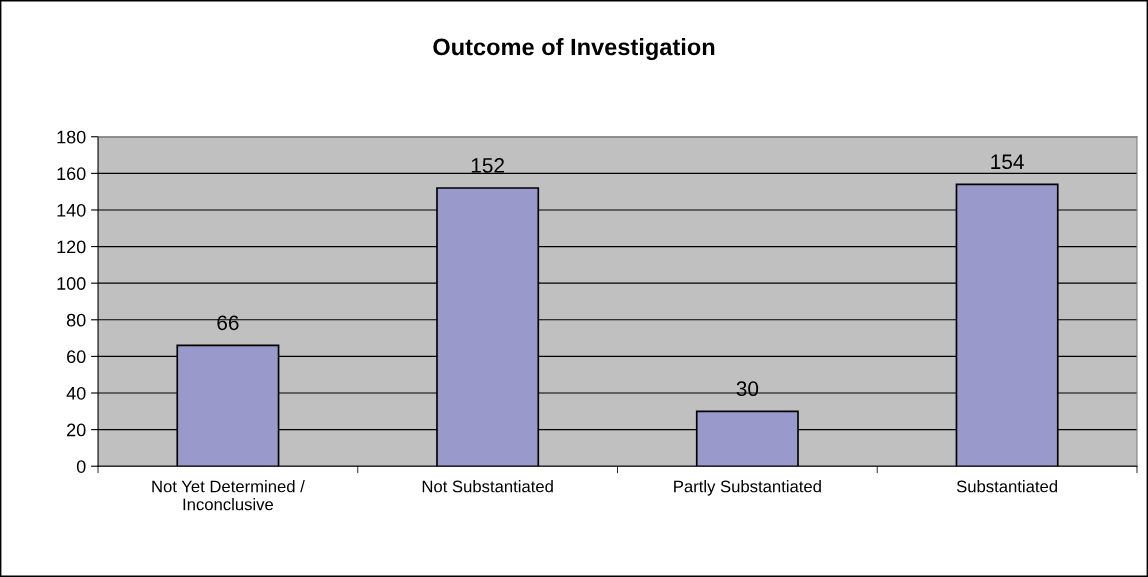 Image resolution: width=1148 pixels, height=577 pixels. Describe the element at coordinates (574, 49) in the screenshot. I see `chart-title: Outcome of Investigation` at that location.